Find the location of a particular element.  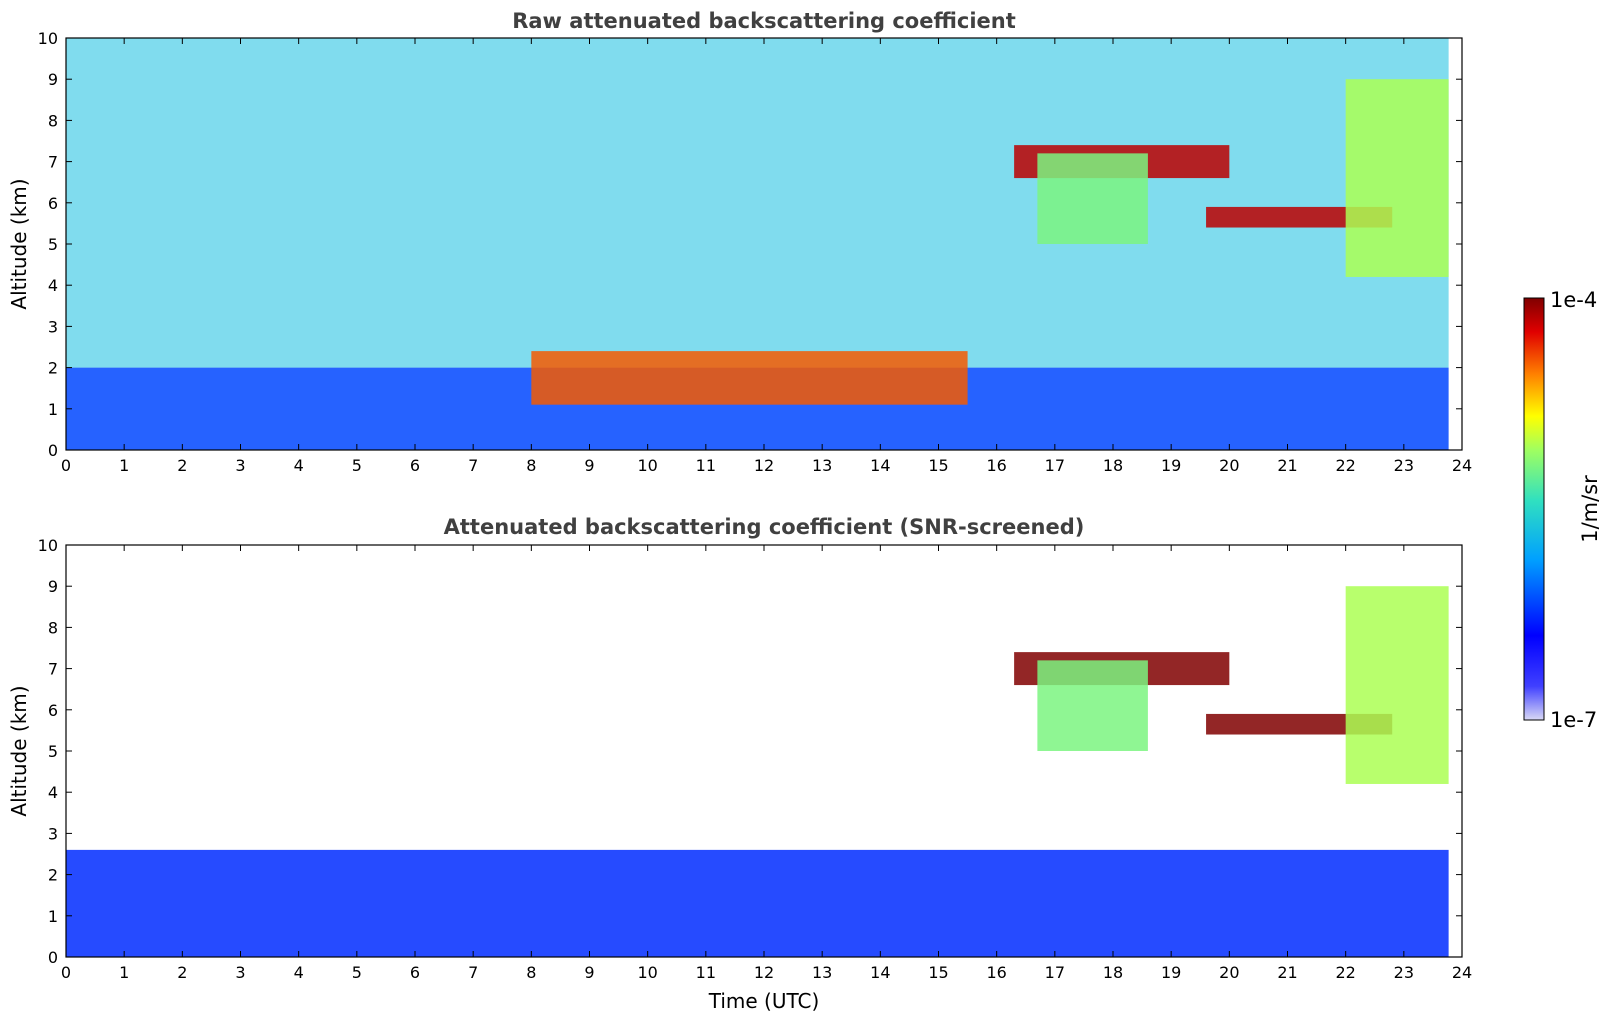

panel-raw-ylabel: Altitude (km) is located at coordinates (19, 243).